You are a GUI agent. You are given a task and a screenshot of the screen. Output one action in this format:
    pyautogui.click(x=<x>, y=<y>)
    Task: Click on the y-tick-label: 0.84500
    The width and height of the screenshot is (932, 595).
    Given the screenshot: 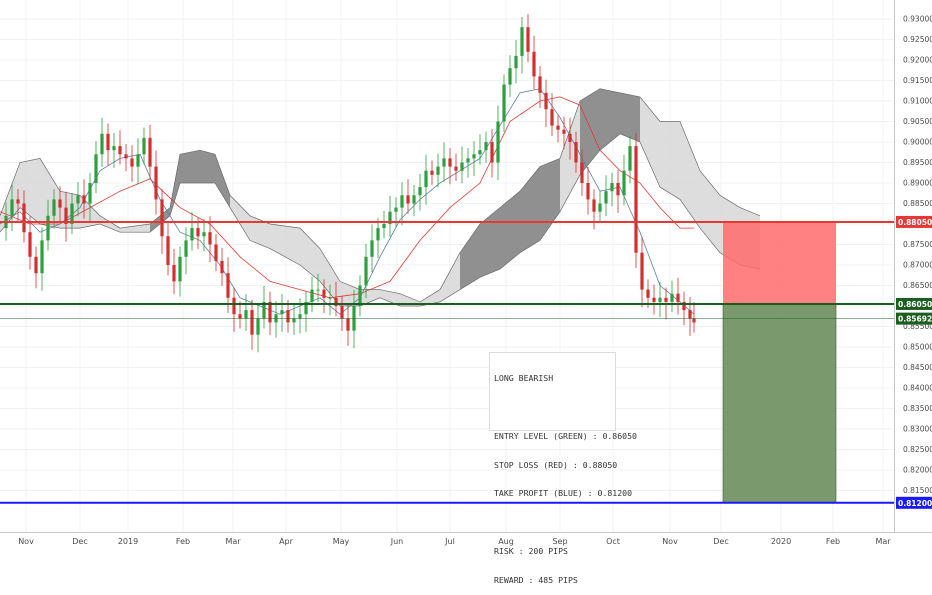 What is the action you would take?
    pyautogui.click(x=917, y=367)
    